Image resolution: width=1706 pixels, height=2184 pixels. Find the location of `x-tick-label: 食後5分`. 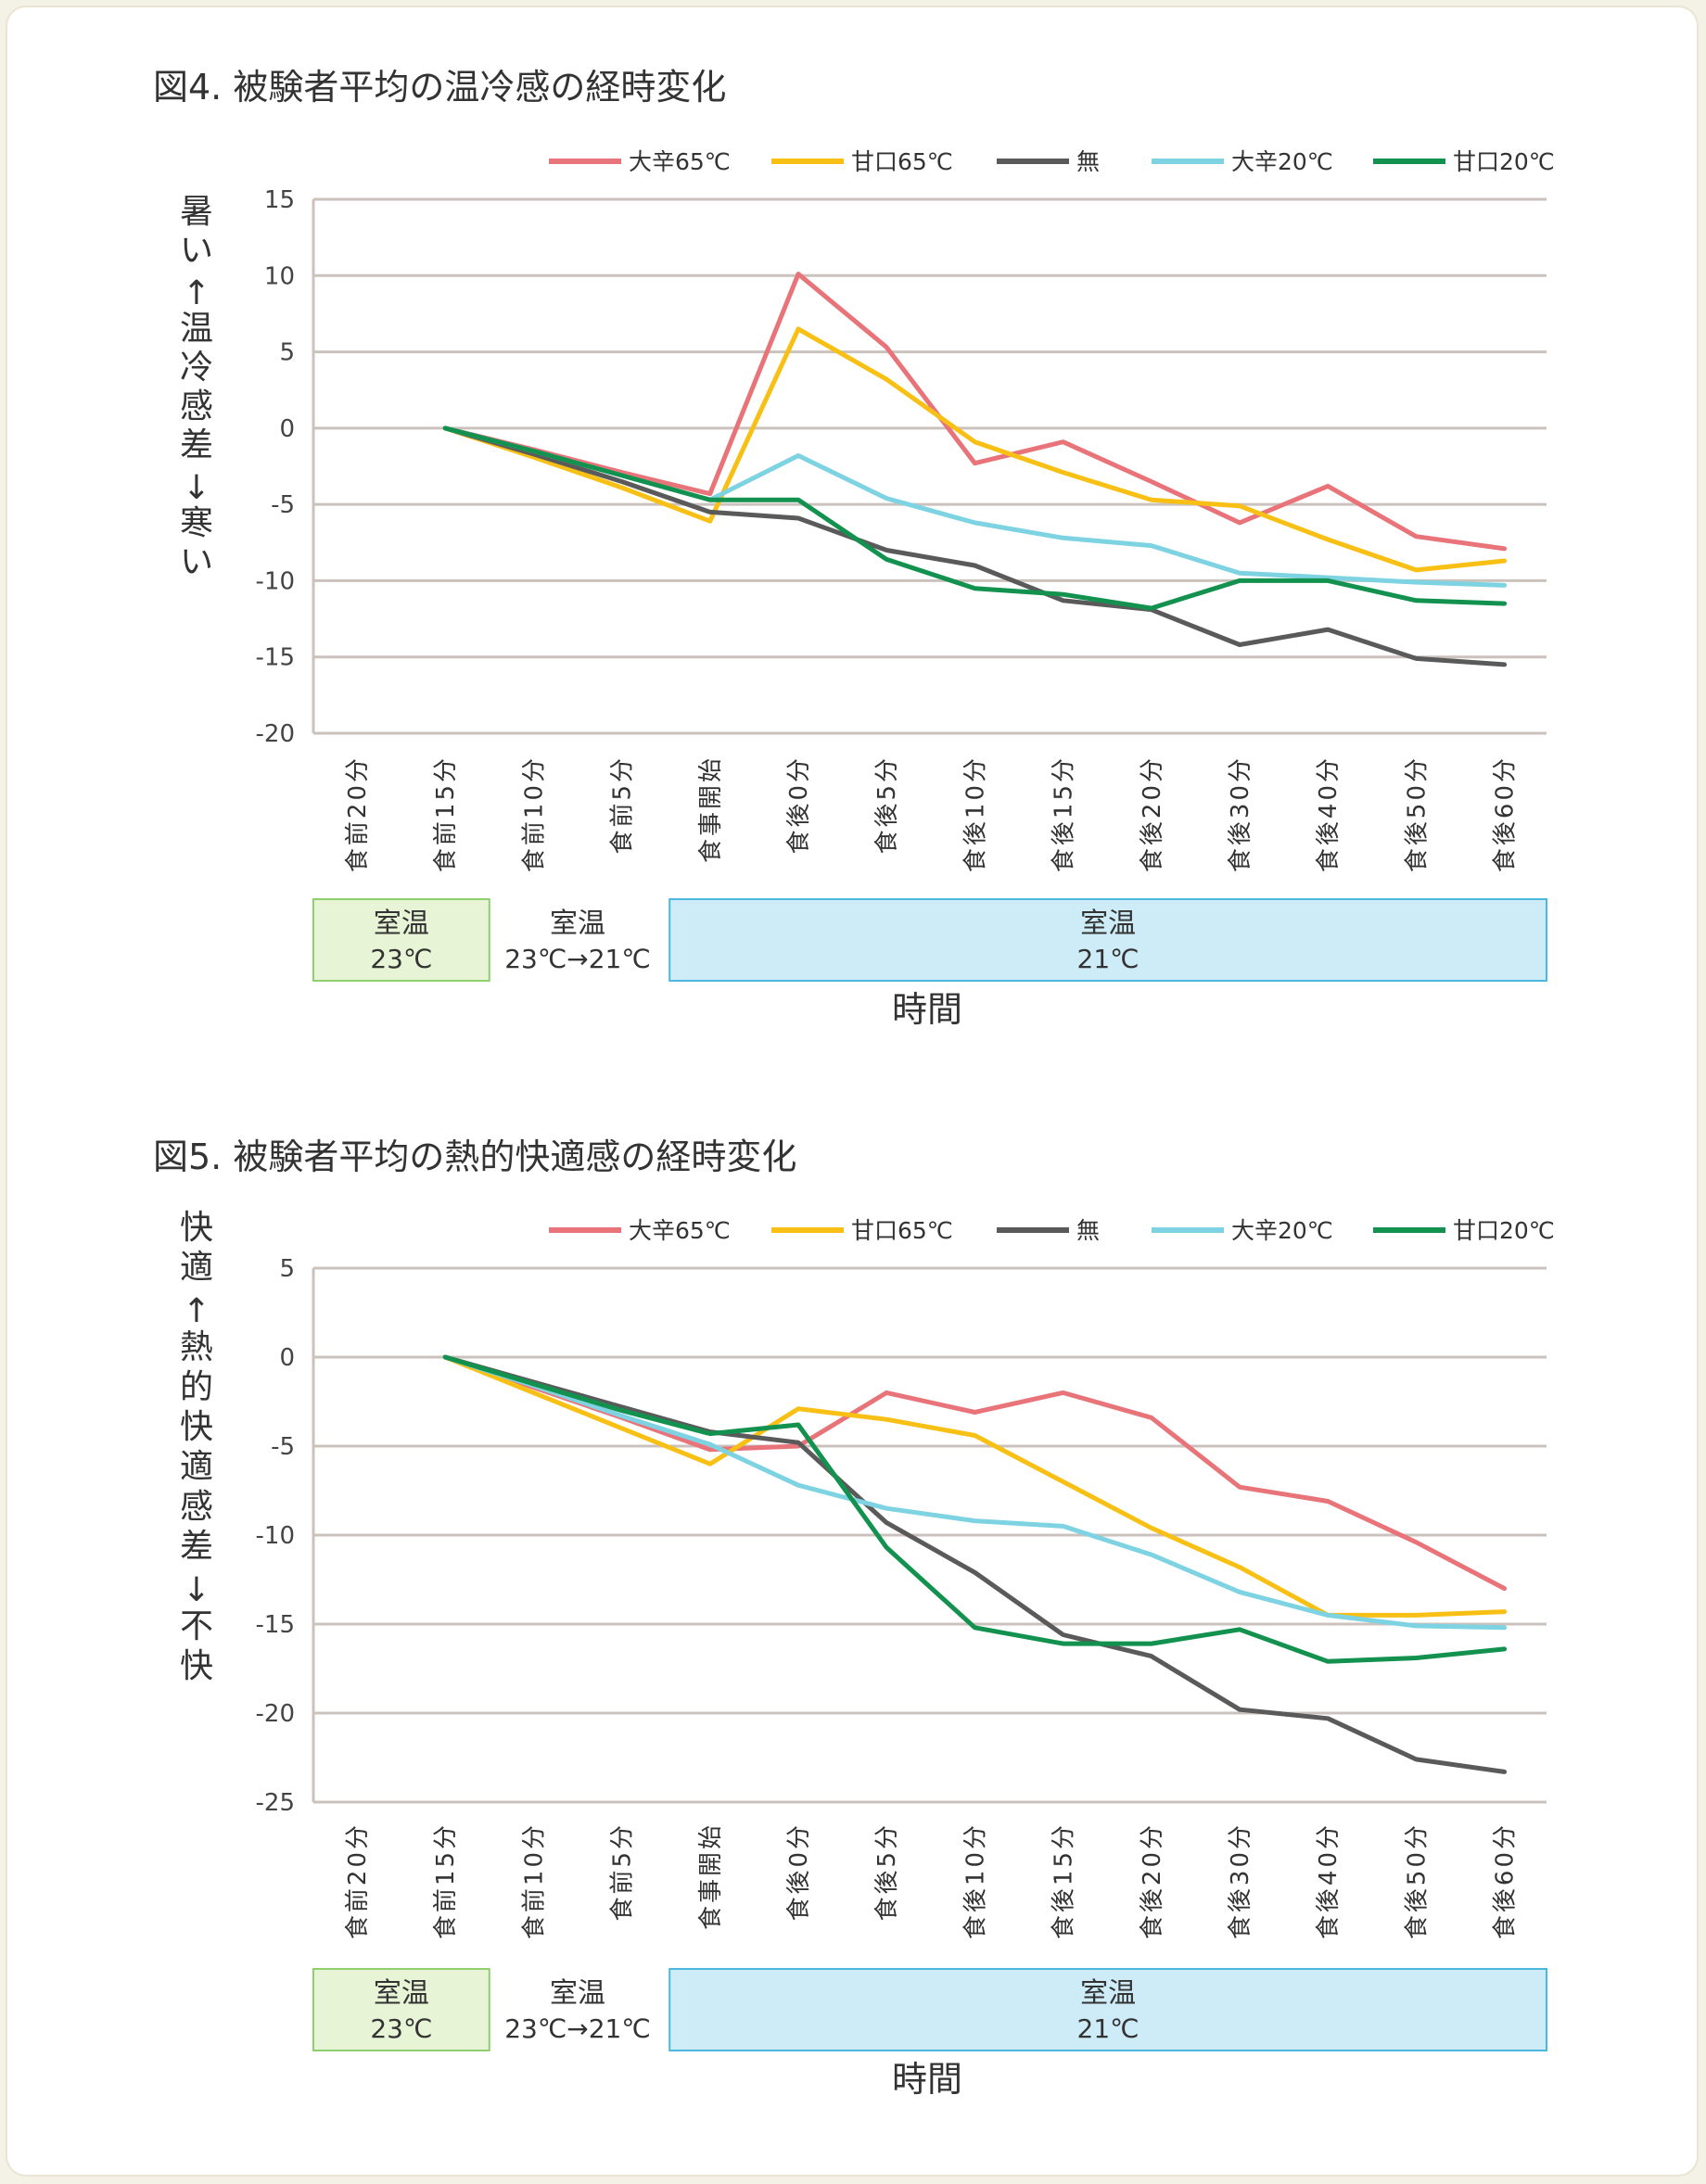

x-tick-label: 食後5分 is located at coordinates (887, 805).